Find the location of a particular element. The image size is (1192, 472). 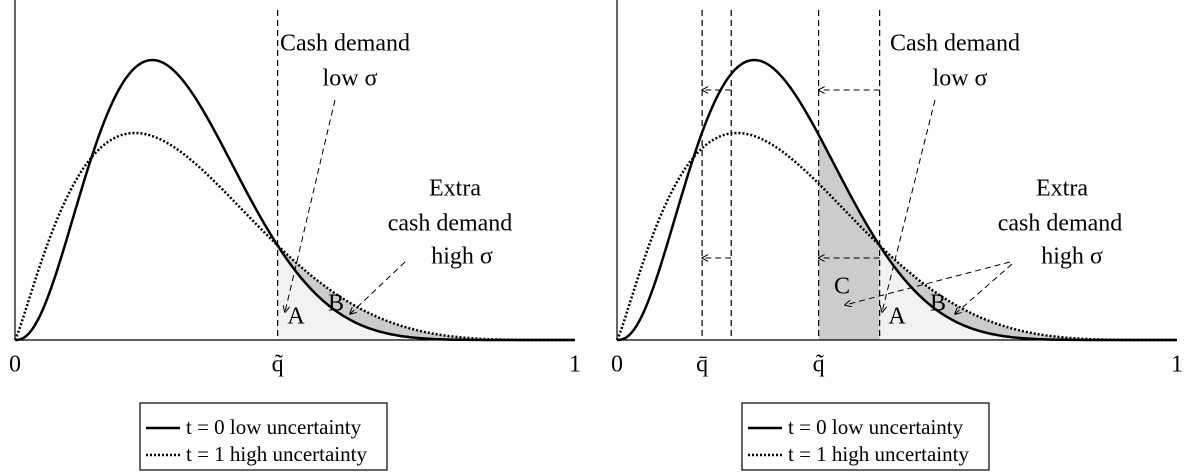

area-c is located at coordinates (849, 237).